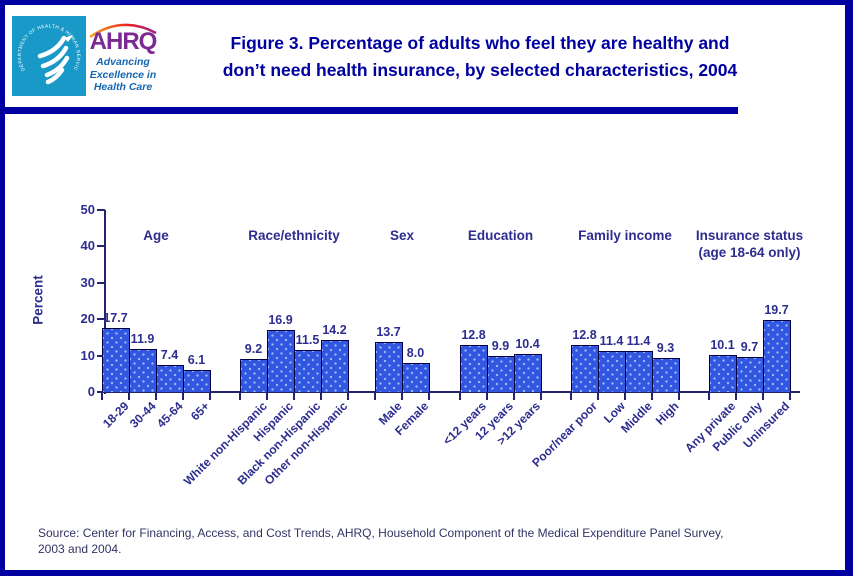 Image resolution: width=853 pixels, height=576 pixels. What do you see at coordinates (87, 319) in the screenshot?
I see `y-axis-tick-label: 20` at bounding box center [87, 319].